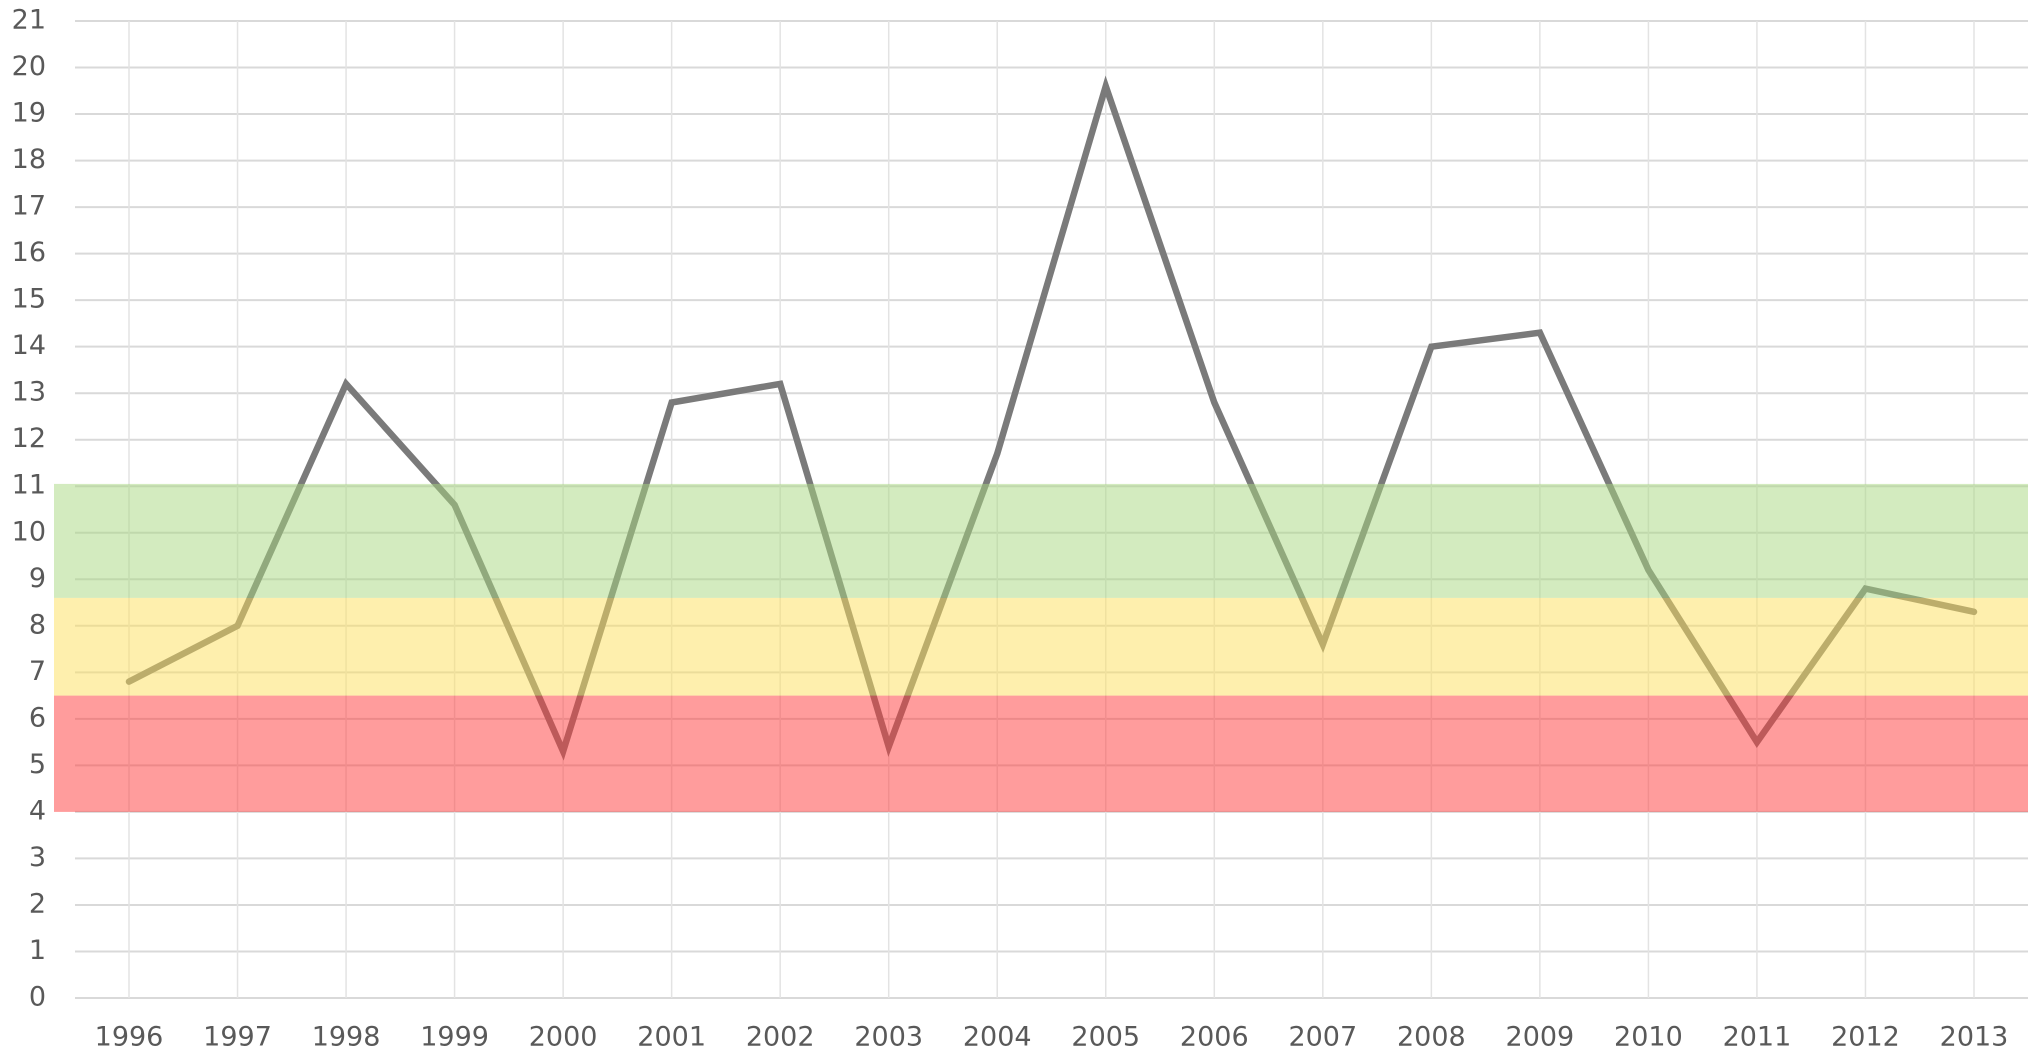 The height and width of the screenshot is (1057, 2028). Describe the element at coordinates (29, 252) in the screenshot. I see `y-tick-label: 16` at that location.